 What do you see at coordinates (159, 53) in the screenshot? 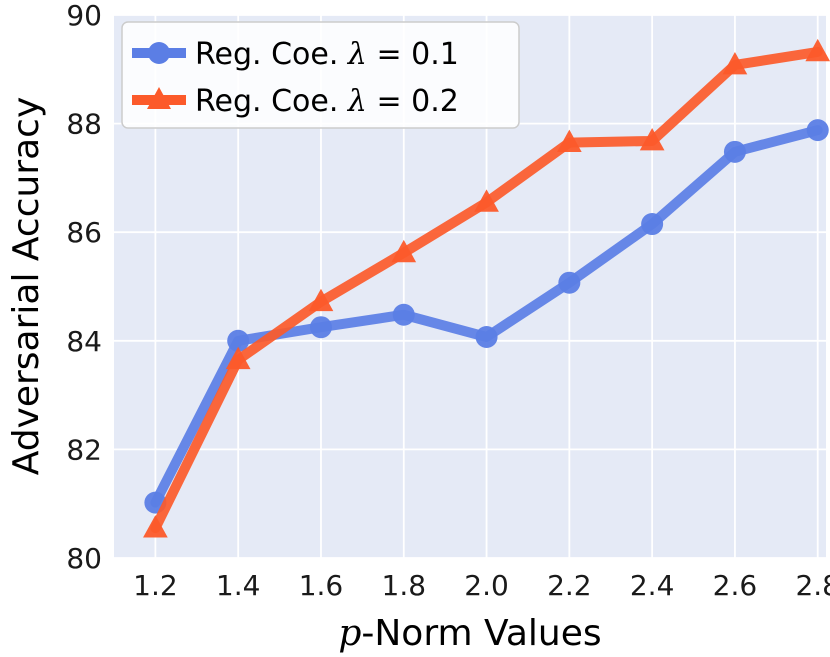
I see `legend-marker-circle` at bounding box center [159, 53].